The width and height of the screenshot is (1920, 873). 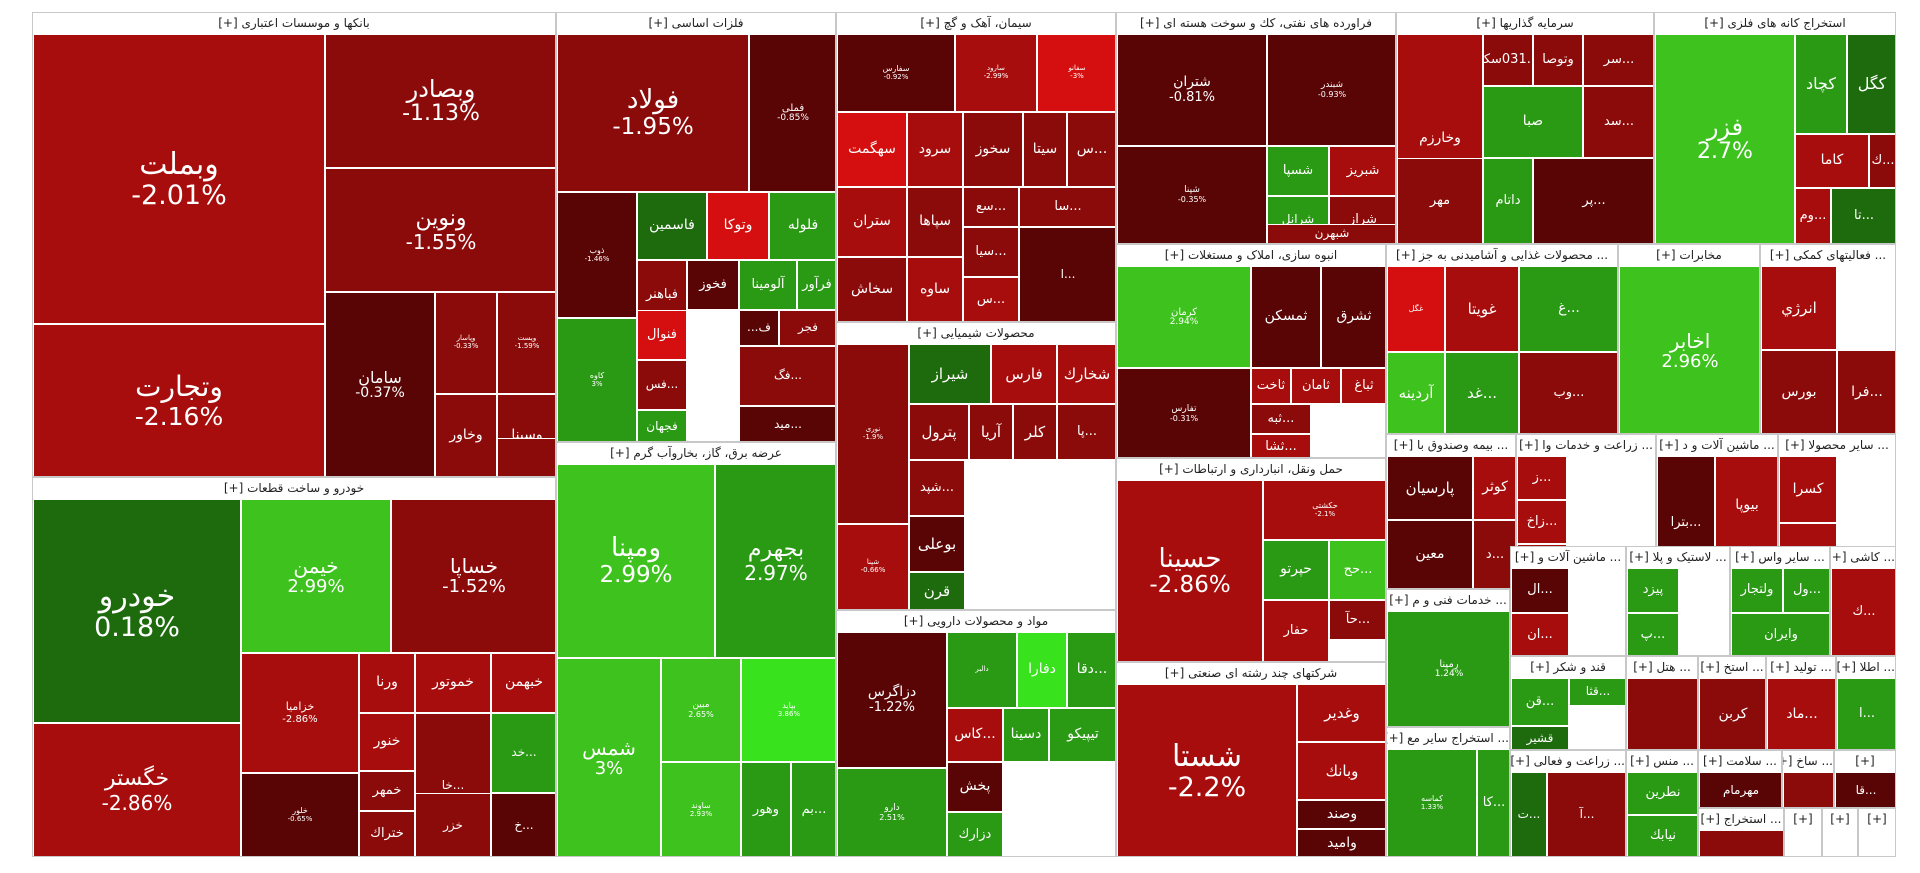 I want to click on stock-tile: شمس 3%, so click(x=609, y=757).